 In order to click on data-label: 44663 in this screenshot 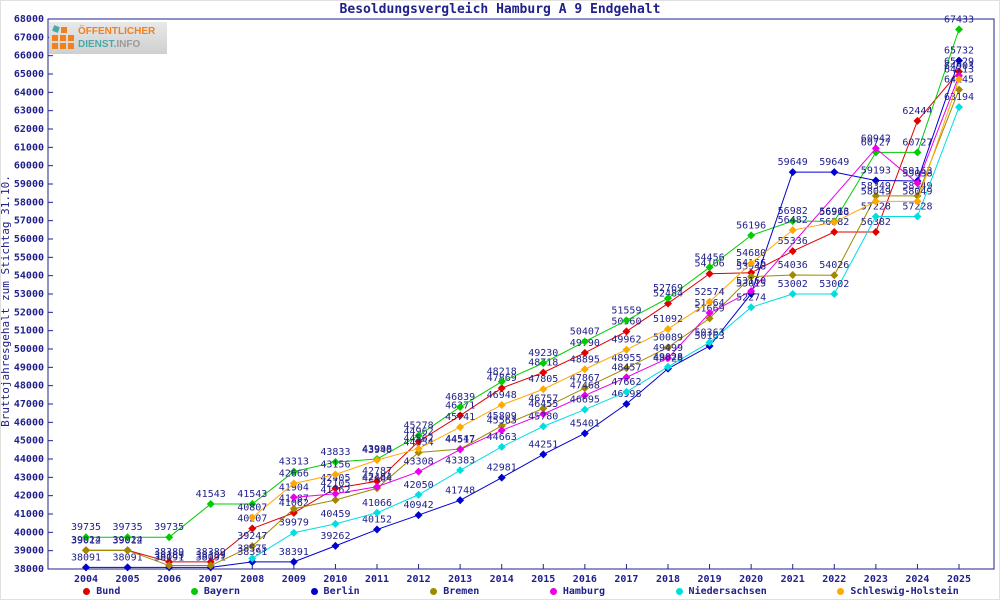, I will do `click(502, 437)`.